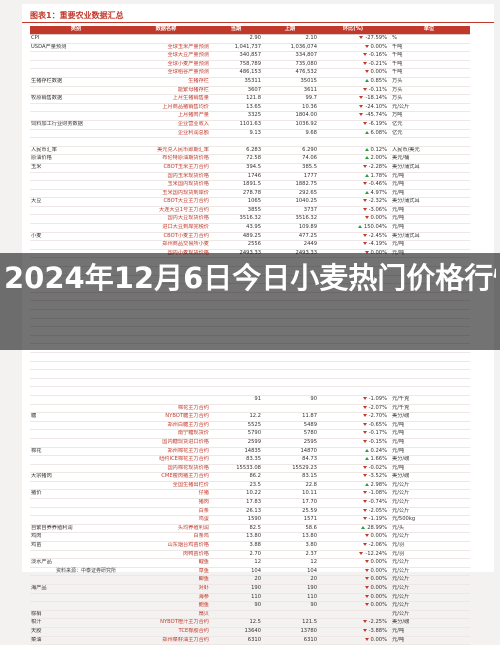  What do you see at coordinates (378, 149) in the screenshot?
I see `row-change-text: 0.12%` at bounding box center [378, 149].